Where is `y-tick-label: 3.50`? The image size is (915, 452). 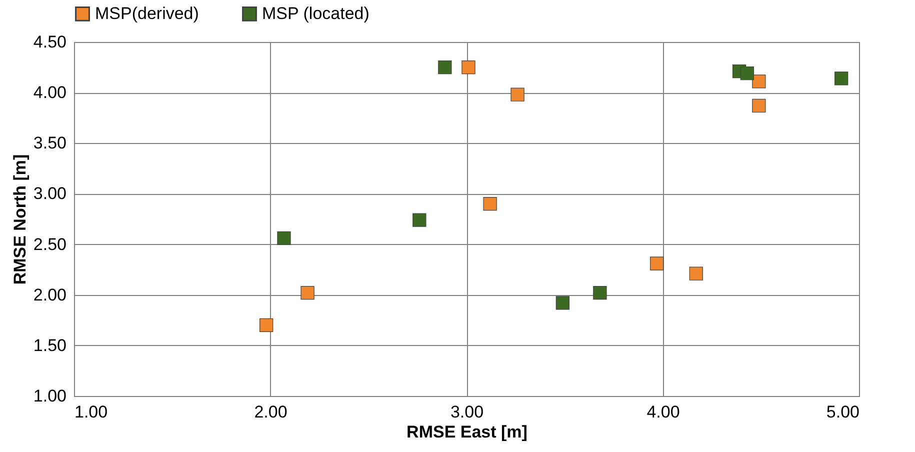
y-tick-label: 3.50 is located at coordinates (49, 143).